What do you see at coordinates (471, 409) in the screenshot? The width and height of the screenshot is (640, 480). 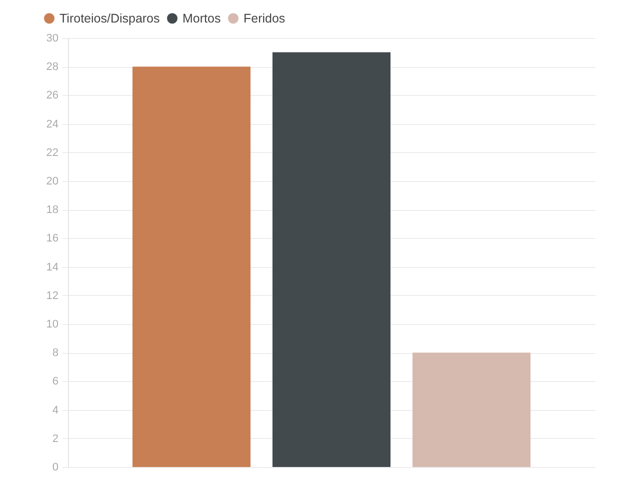 I see `bar` at bounding box center [471, 409].